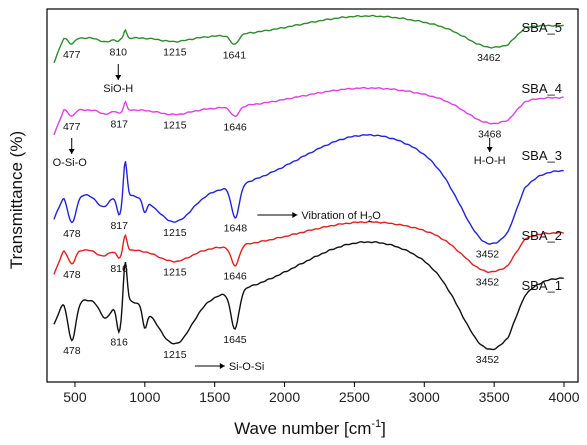 The height and width of the screenshot is (445, 587). I want to click on annotation-label: Vibration of H2O, so click(341, 217).